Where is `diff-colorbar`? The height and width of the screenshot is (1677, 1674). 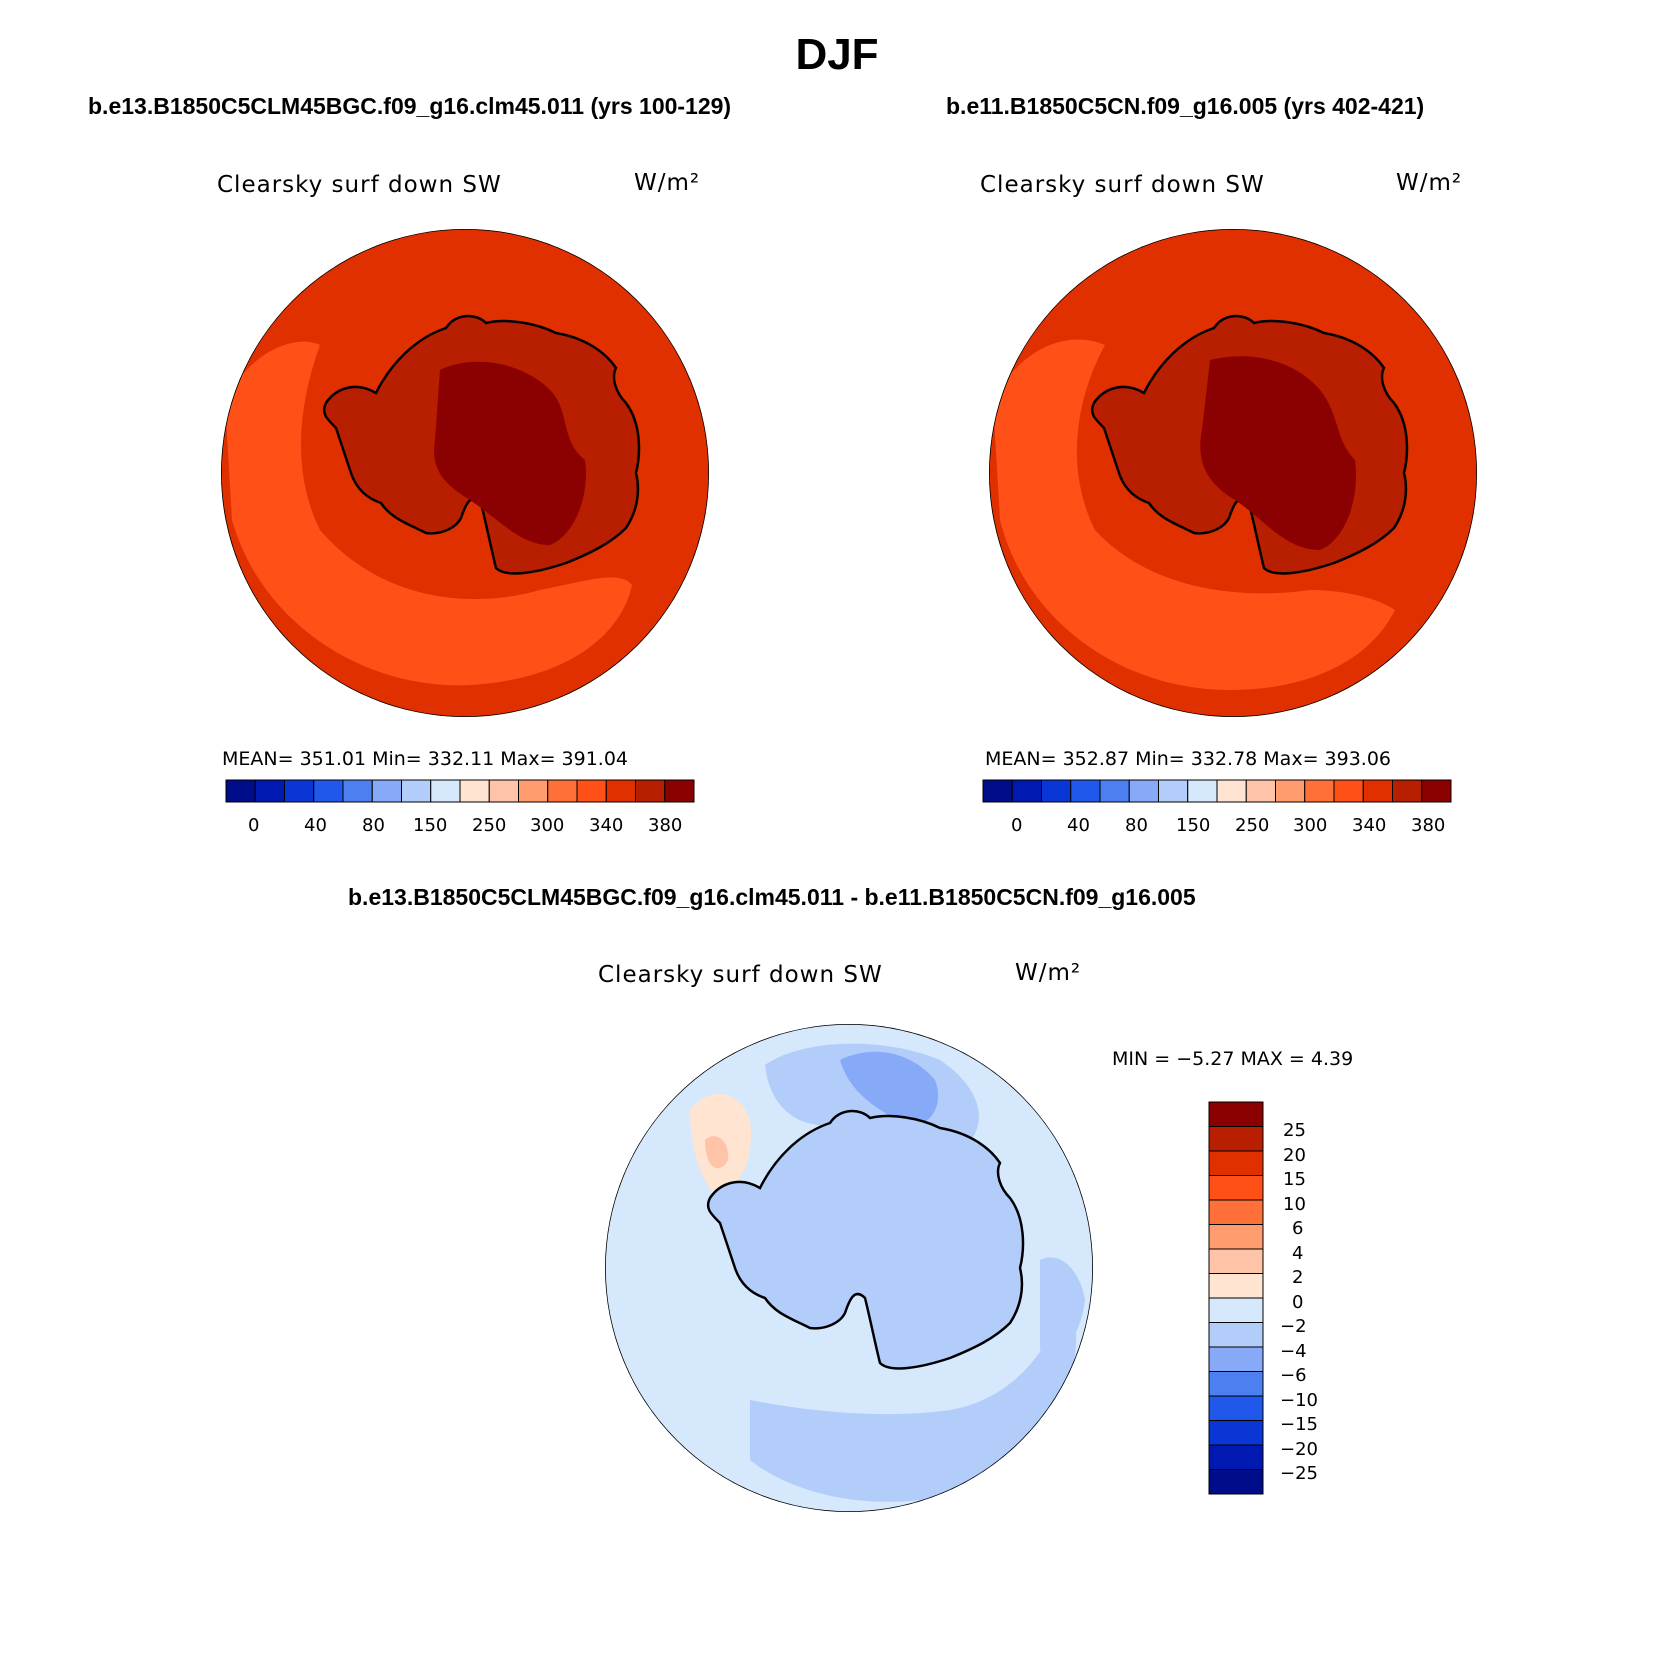
diff-colorbar is located at coordinates (1236, 1298).